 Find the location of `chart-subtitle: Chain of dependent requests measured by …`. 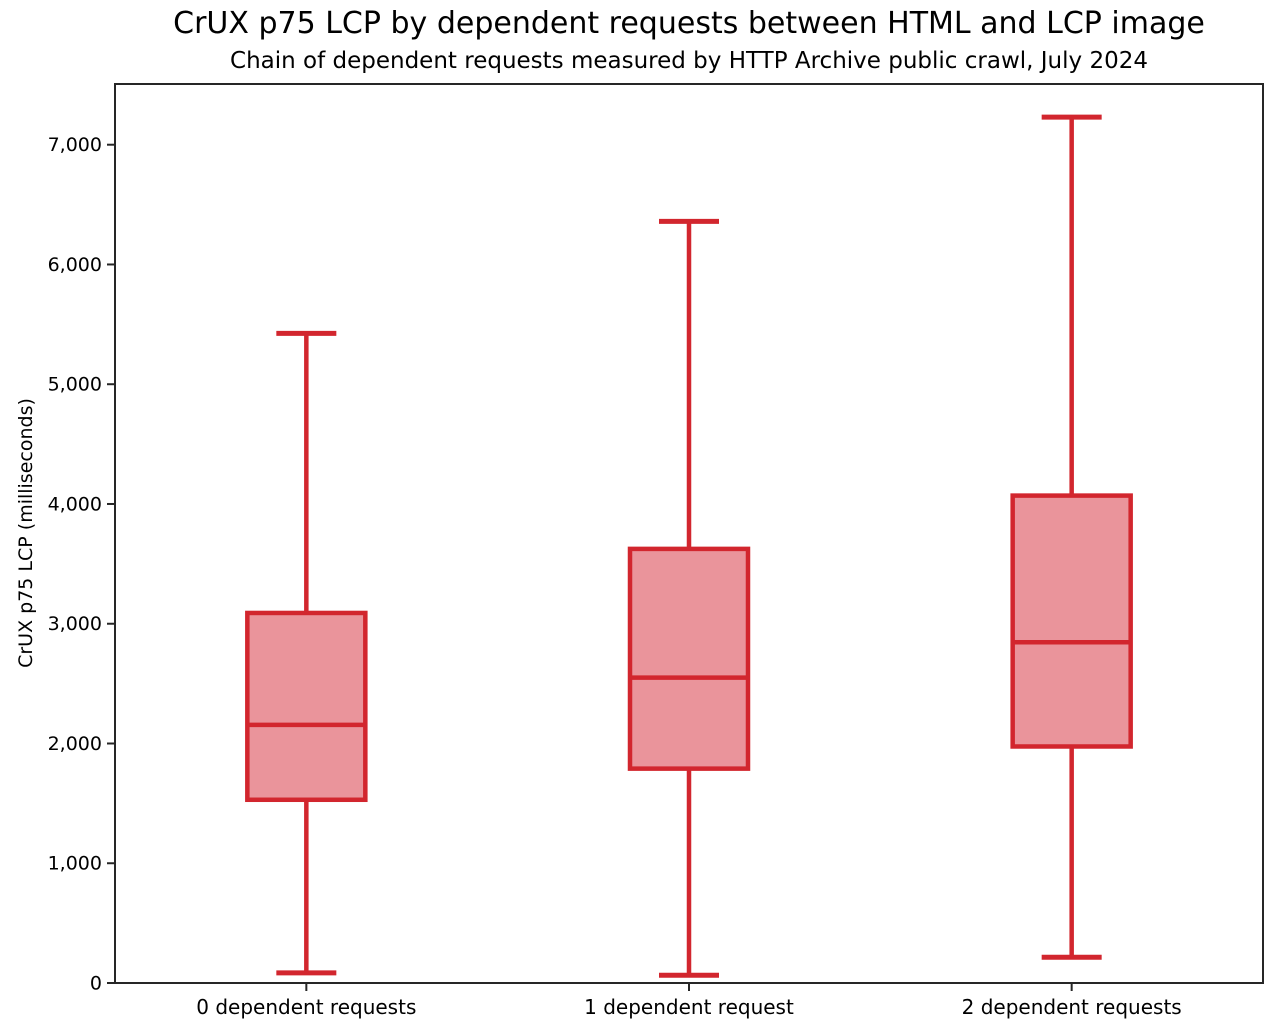

chart-subtitle: Chain of dependent requests measured by … is located at coordinates (689, 61).